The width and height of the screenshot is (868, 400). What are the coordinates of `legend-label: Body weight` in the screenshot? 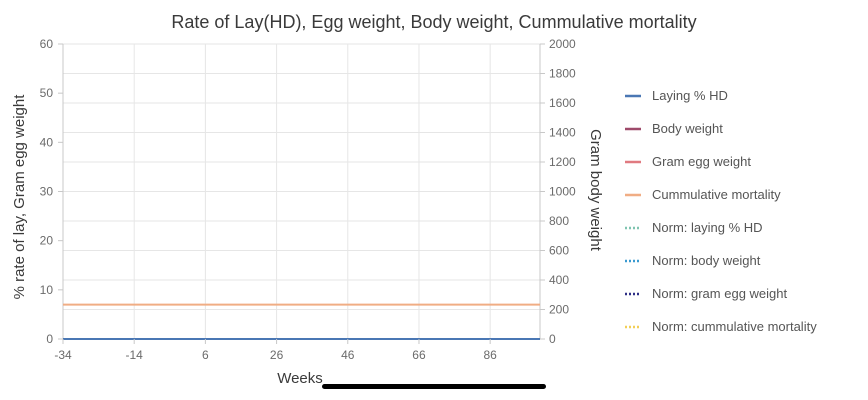 It's located at (687, 128).